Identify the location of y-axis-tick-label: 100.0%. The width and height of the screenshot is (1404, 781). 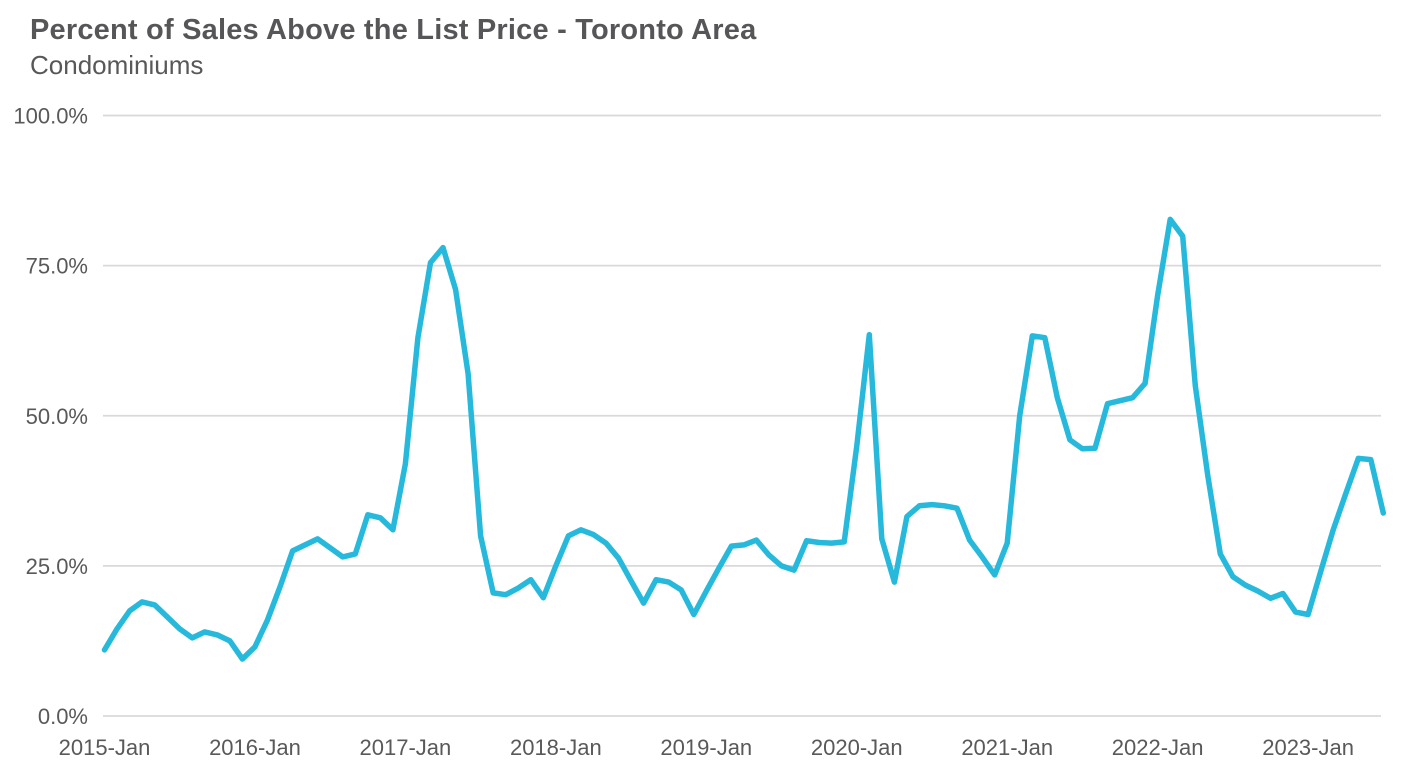
(50, 116).